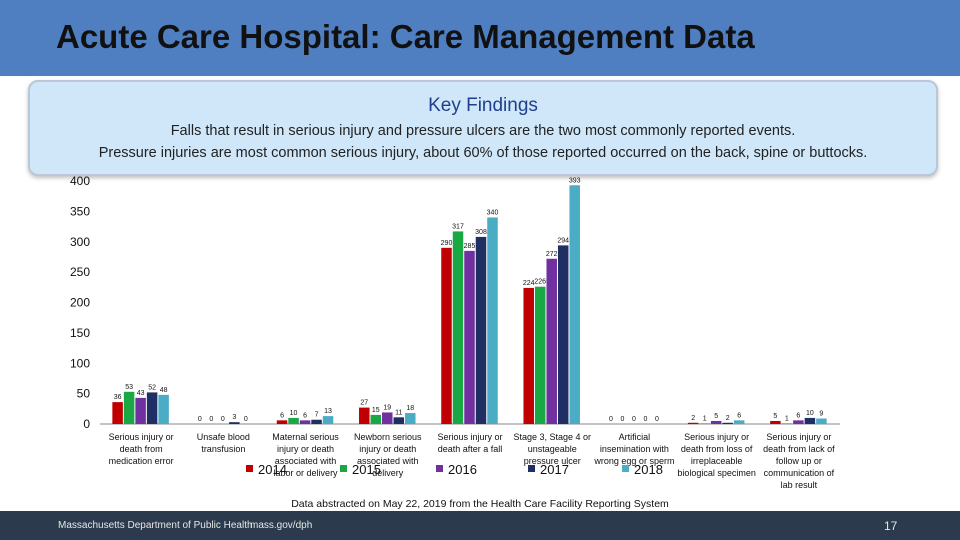  I want to click on x-tick-label: biological specimen, so click(716, 473).